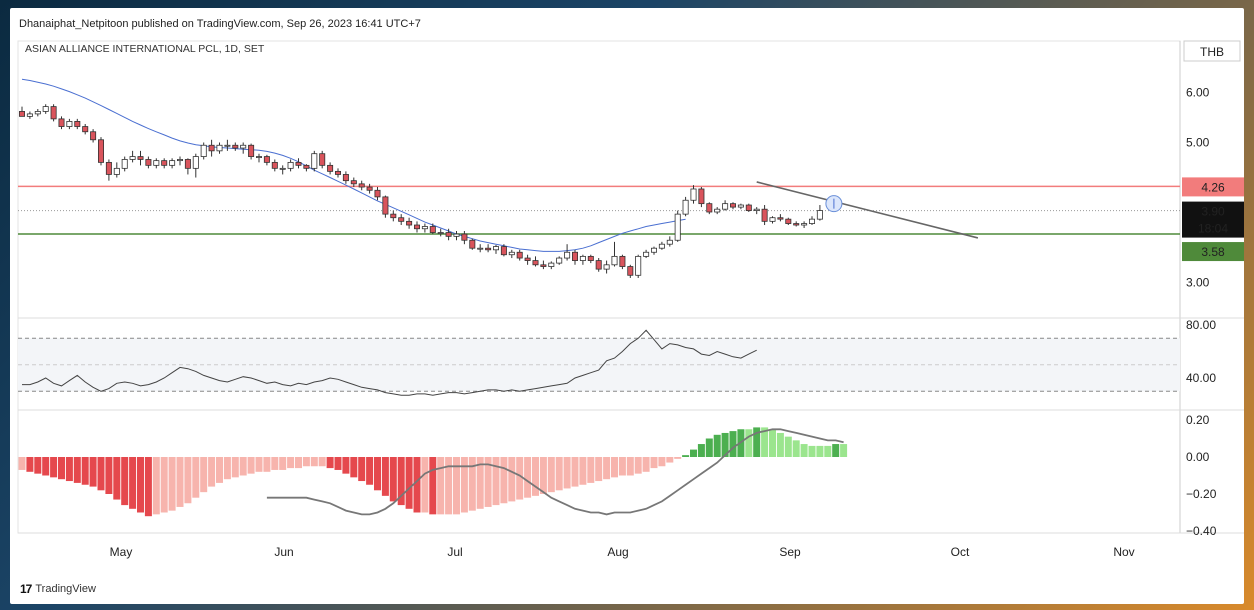 This screenshot has height=610, width=1254. What do you see at coordinates (1212, 51) in the screenshot?
I see `currency-box` at bounding box center [1212, 51].